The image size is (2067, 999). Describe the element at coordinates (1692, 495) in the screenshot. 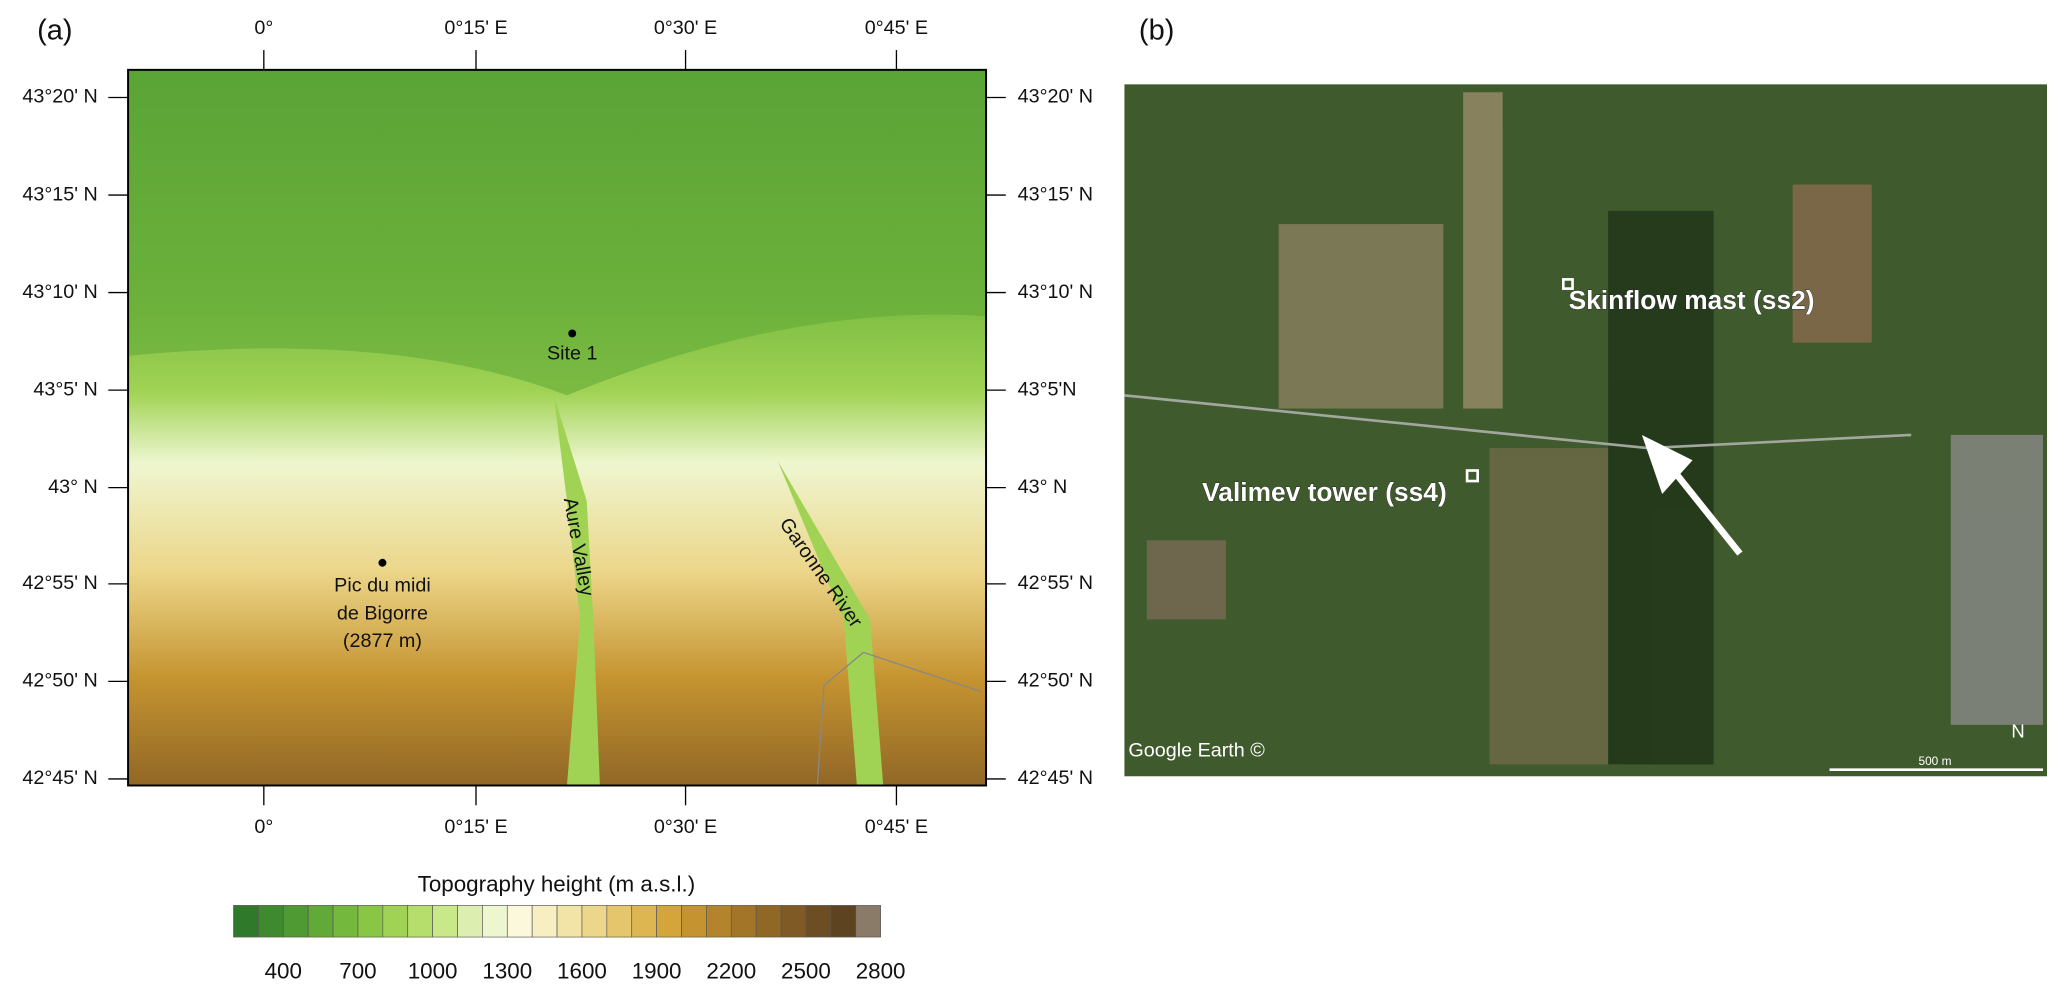

I see `arrow` at that location.